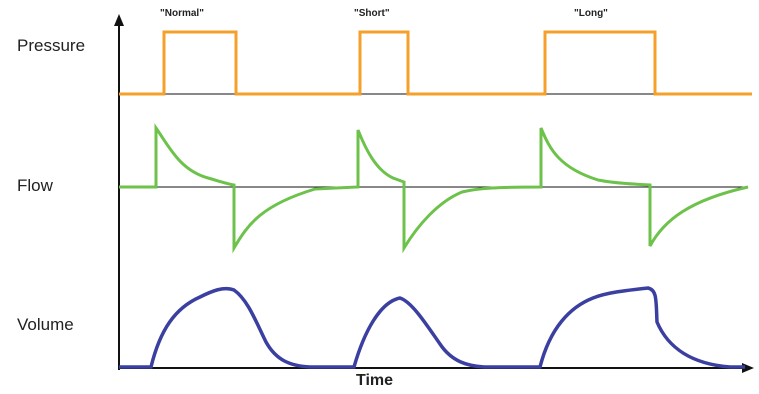  I want to click on mode-label-long: "Long", so click(591, 13).